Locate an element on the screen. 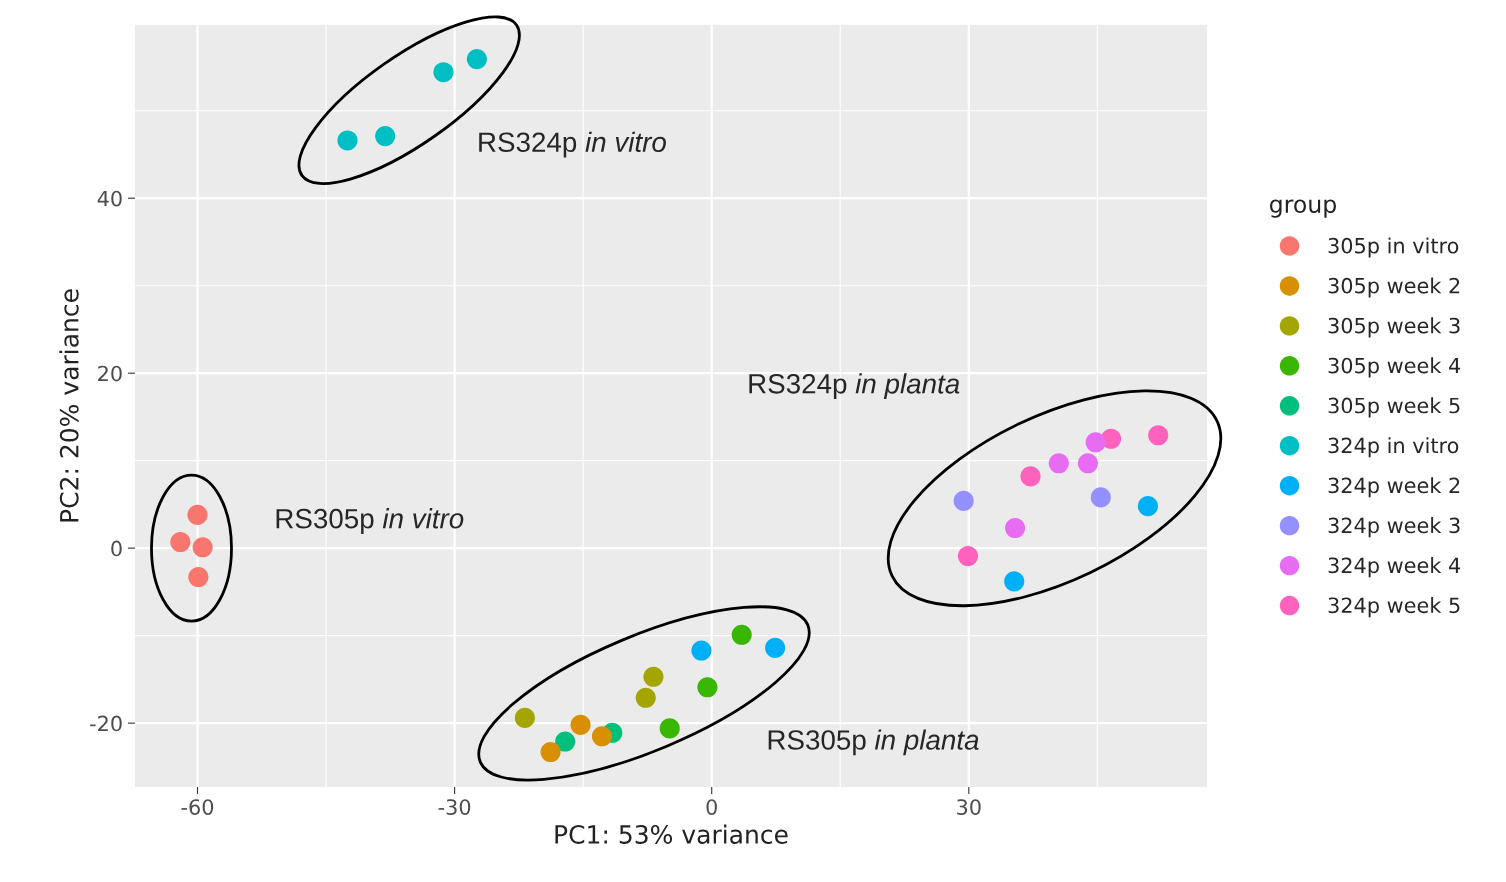 The height and width of the screenshot is (882, 1506). legend-label: 305p week 4 is located at coordinates (1394, 367).